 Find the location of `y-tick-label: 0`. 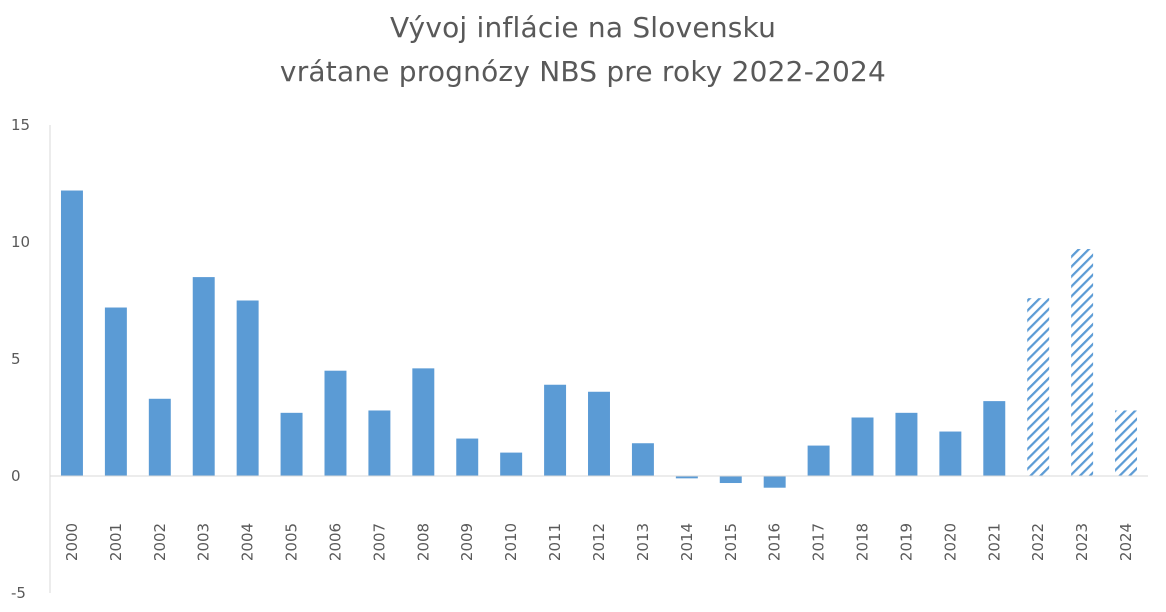

y-tick-label: 0 is located at coordinates (16, 476).